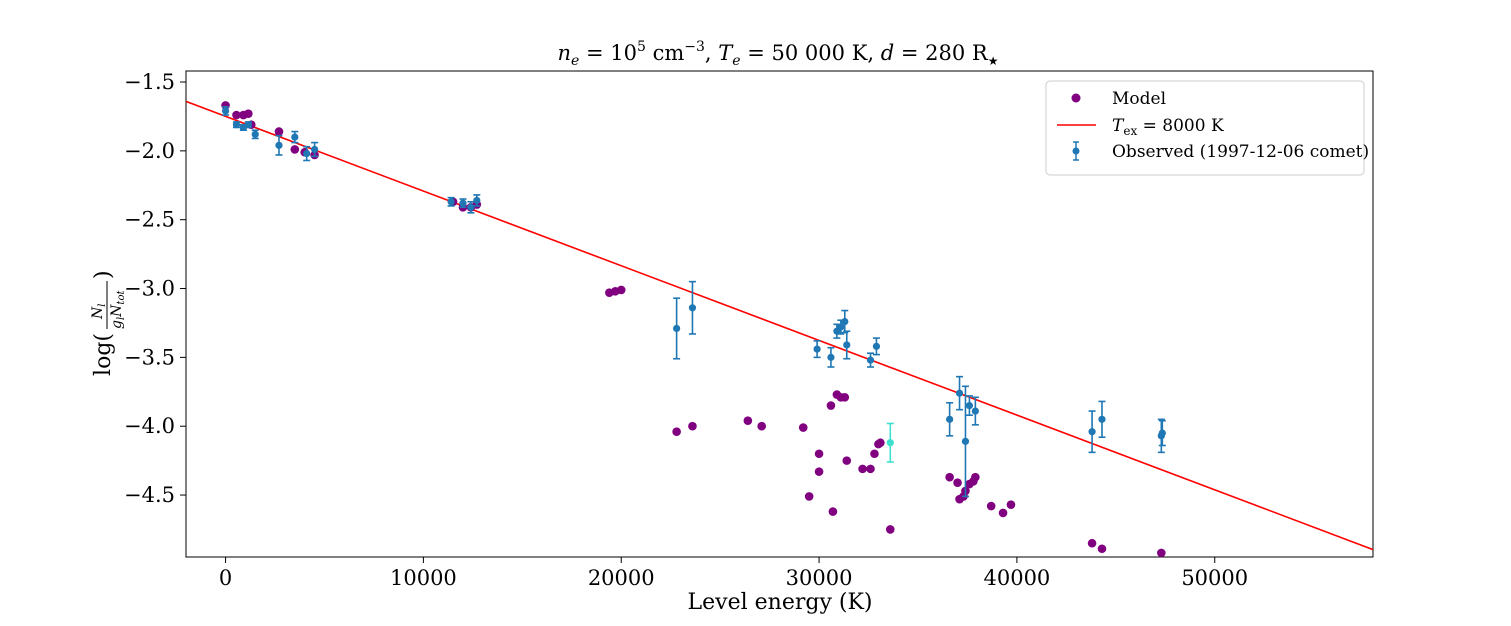 The height and width of the screenshot is (626, 1511). What do you see at coordinates (118, 309) in the screenshot?
I see `svg-text: glNtot` at bounding box center [118, 309].